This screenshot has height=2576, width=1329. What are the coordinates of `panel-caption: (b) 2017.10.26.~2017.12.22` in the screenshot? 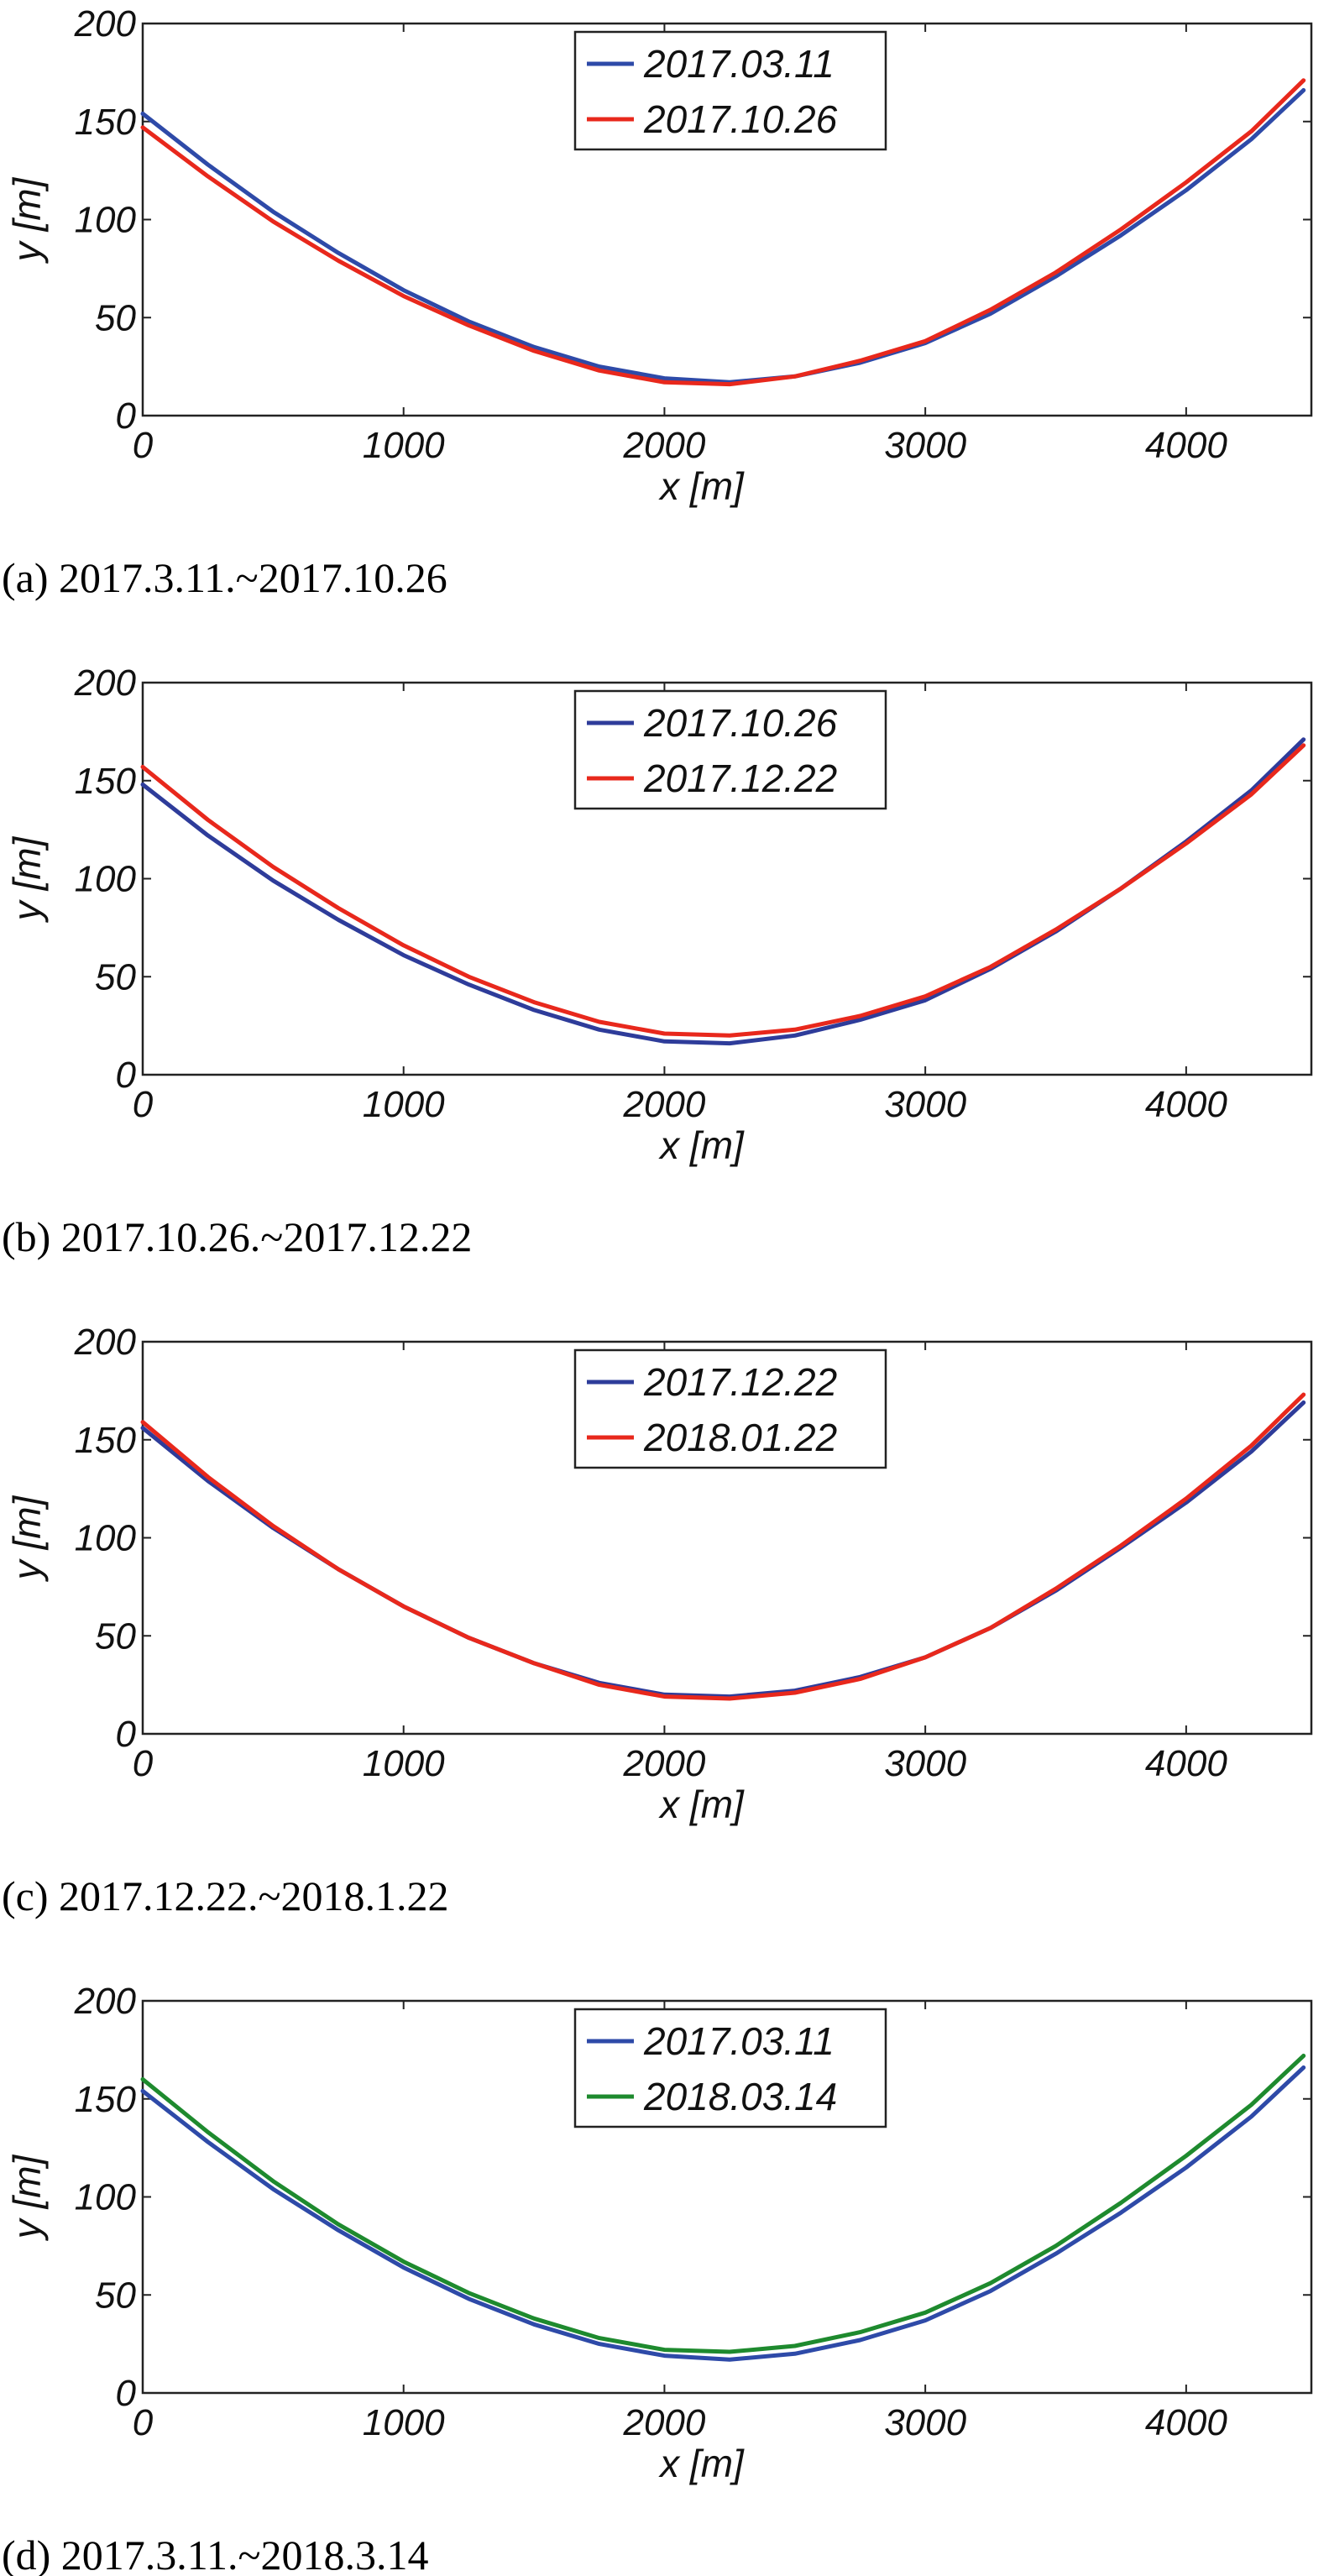 It's located at (237, 1236).